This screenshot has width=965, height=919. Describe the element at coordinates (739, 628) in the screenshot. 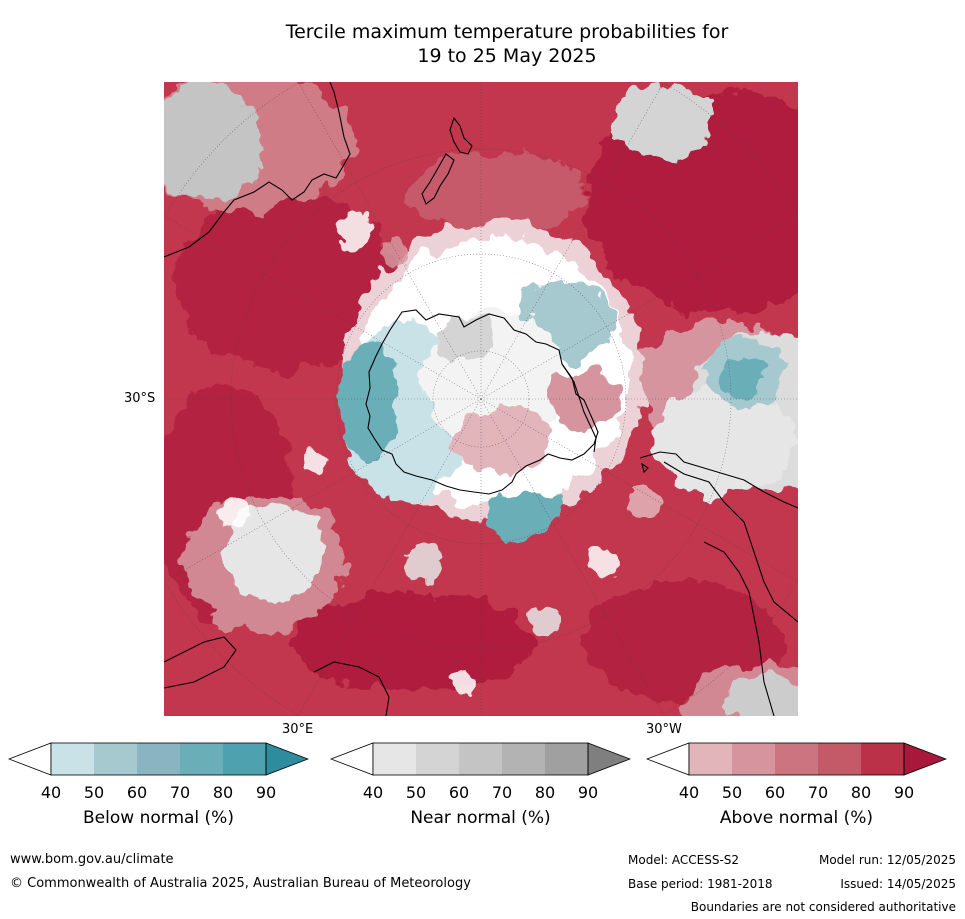

I see `south-america-west` at that location.